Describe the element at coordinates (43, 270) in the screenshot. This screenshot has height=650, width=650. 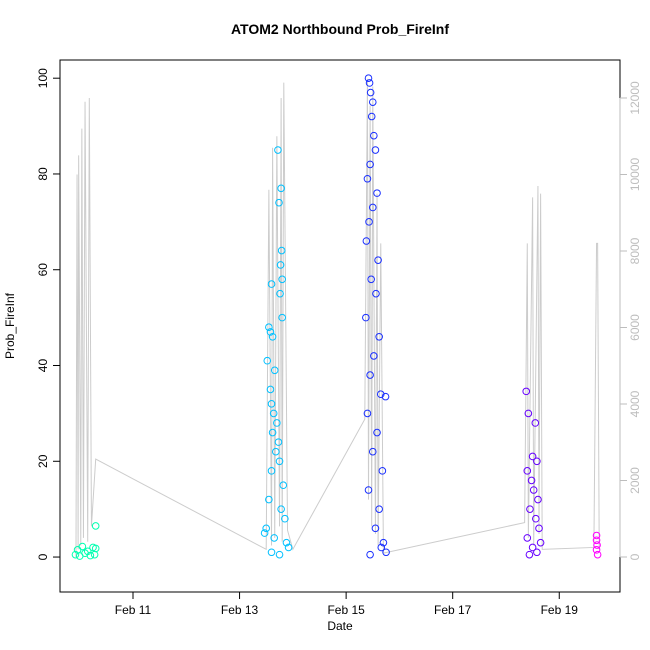
I see `y-tick-label: 60` at that location.